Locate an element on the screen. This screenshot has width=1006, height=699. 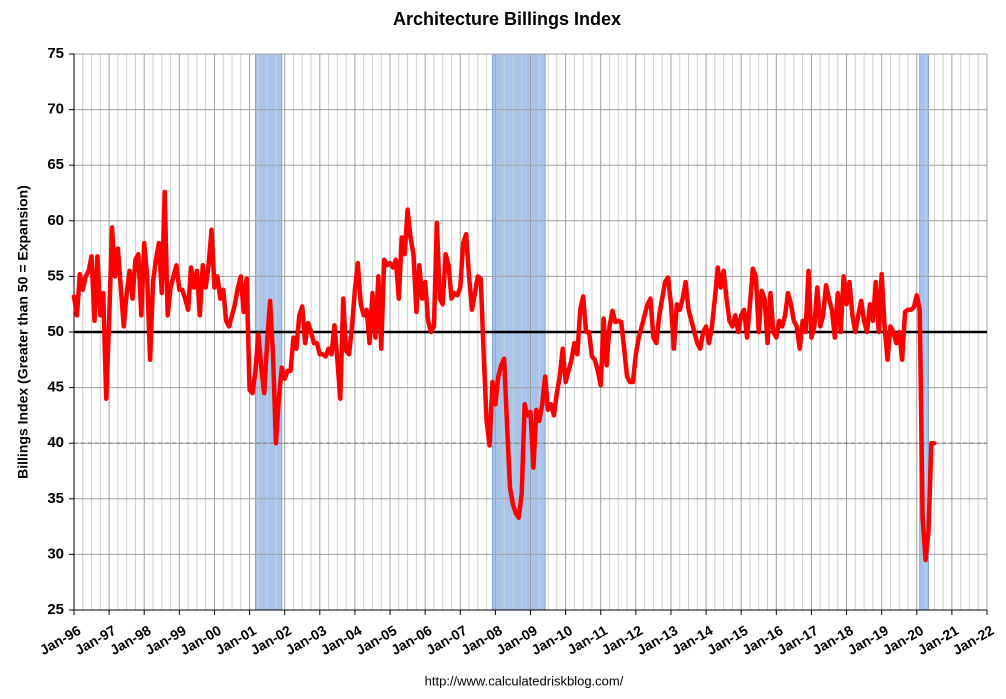
chart-title: Architecture Billings Index is located at coordinates (507, 19).